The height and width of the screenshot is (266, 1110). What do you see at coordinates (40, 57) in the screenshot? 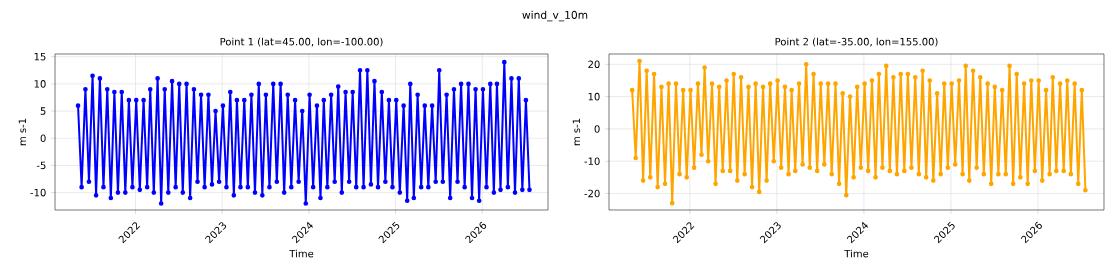
I see `y-tick-label: 15` at bounding box center [40, 57].